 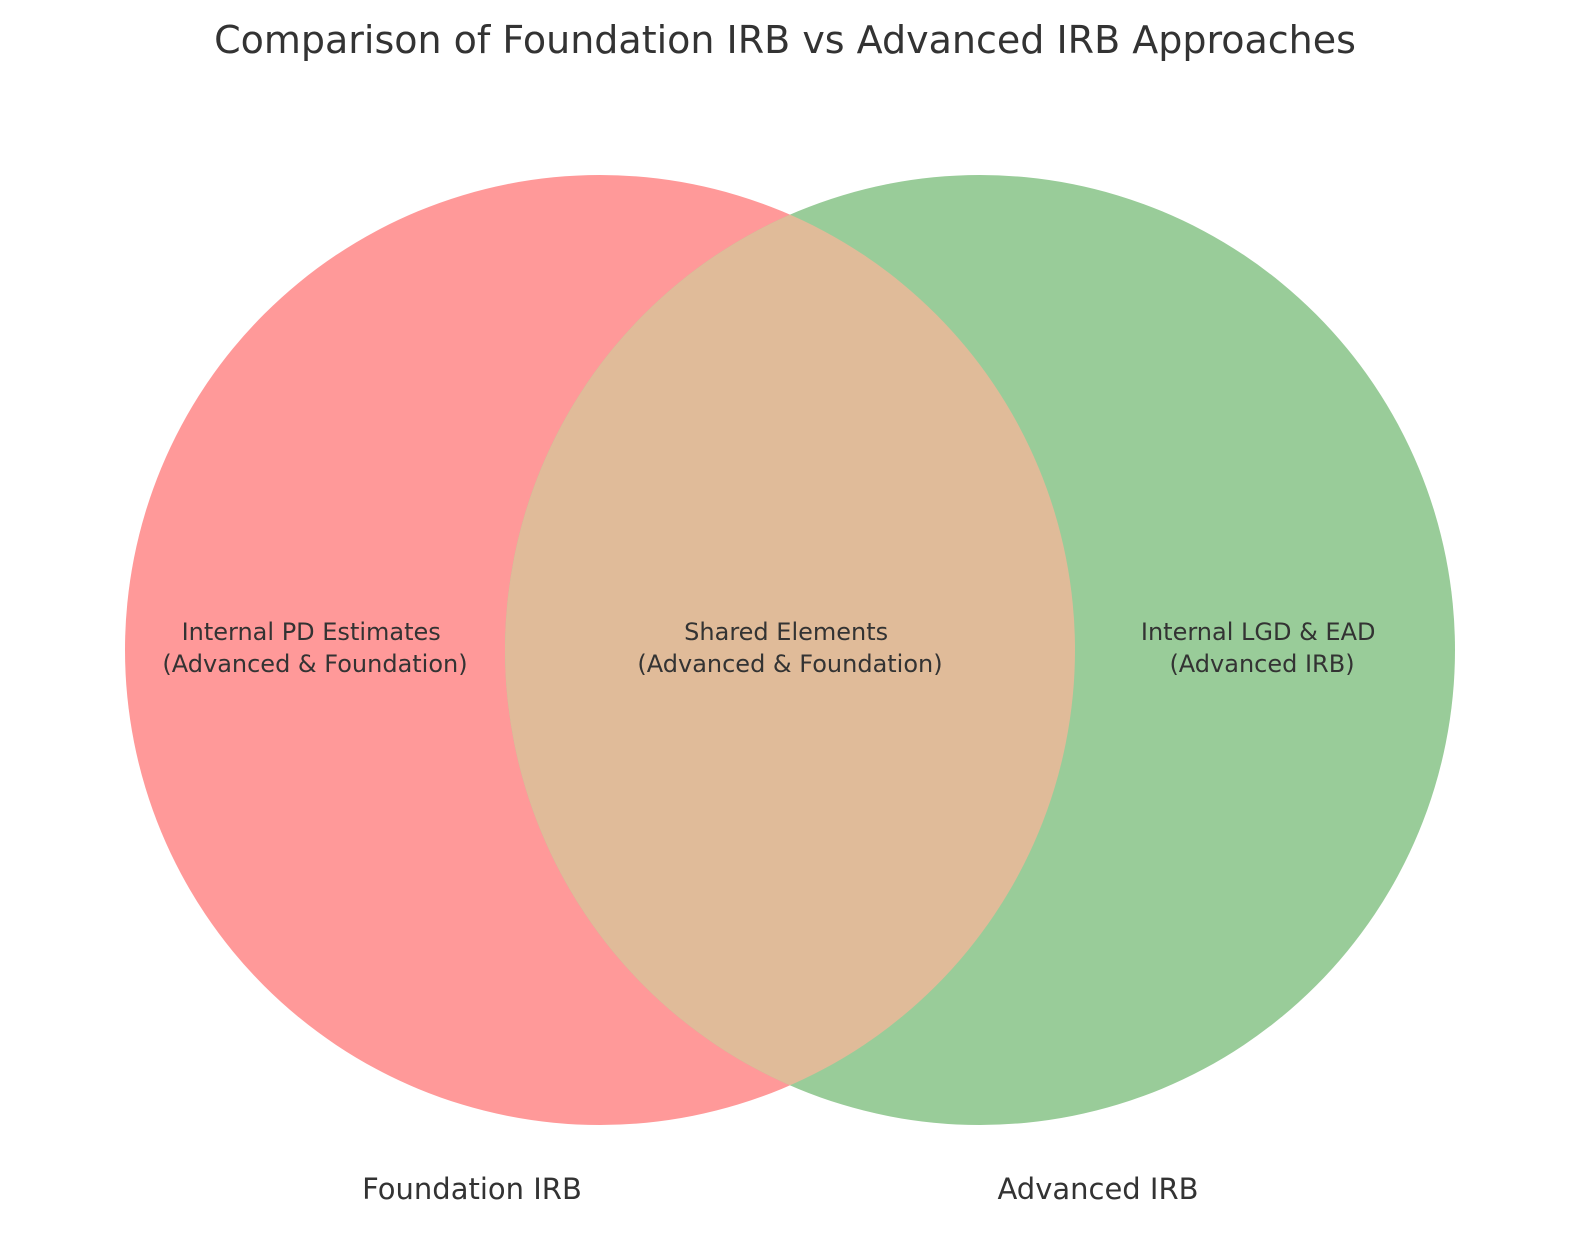 What do you see at coordinates (1097, 1189) in the screenshot?
I see `advanced-irb-label: Advanced IRB` at bounding box center [1097, 1189].